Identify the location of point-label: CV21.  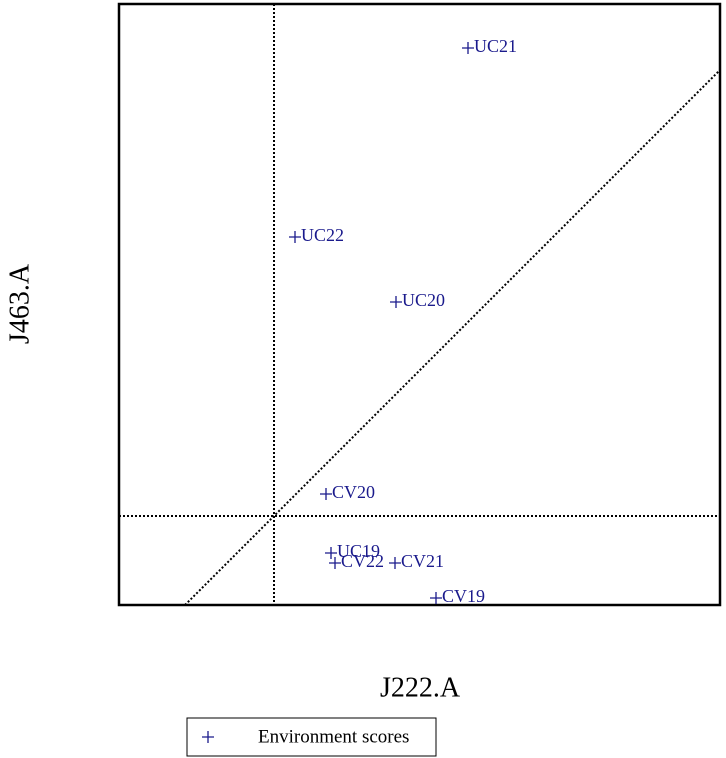
(422, 561).